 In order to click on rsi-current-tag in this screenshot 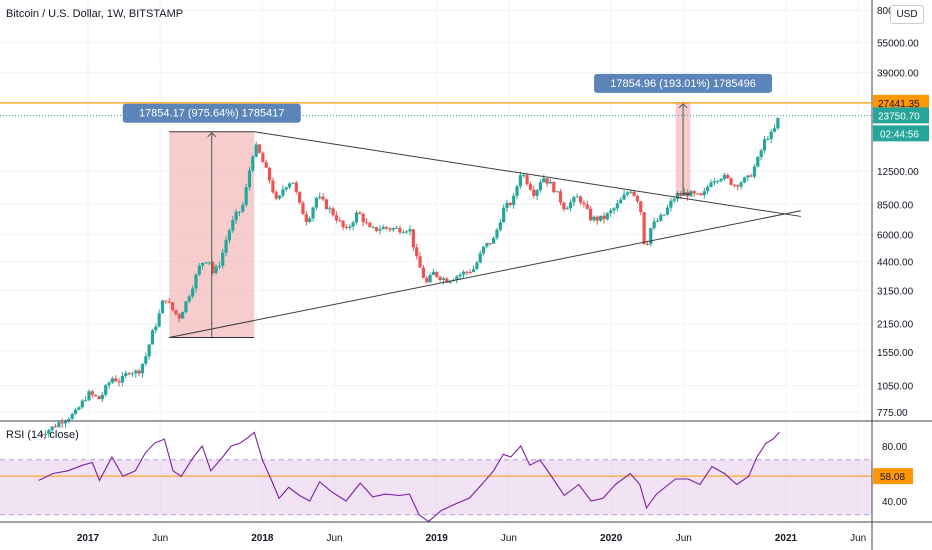, I will do `click(893, 476)`.